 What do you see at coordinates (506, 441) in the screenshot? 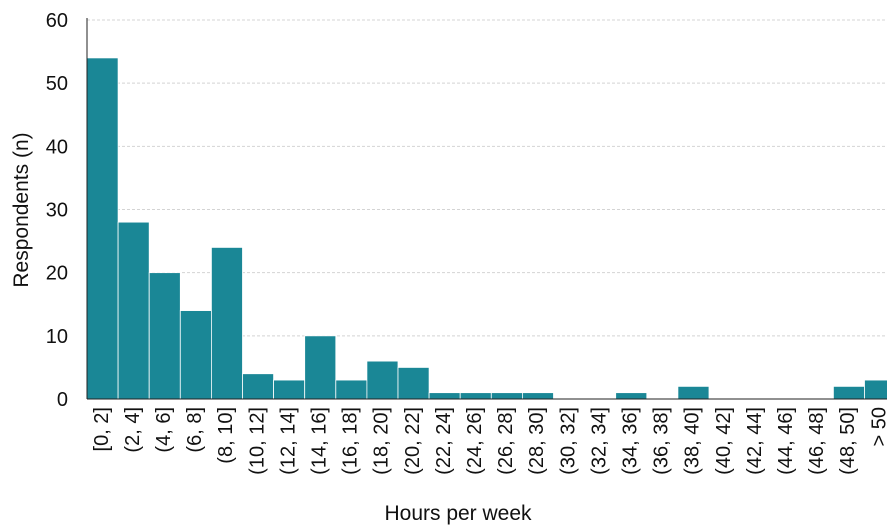
I see `x-tick-label: (26, 28]` at bounding box center [506, 441].